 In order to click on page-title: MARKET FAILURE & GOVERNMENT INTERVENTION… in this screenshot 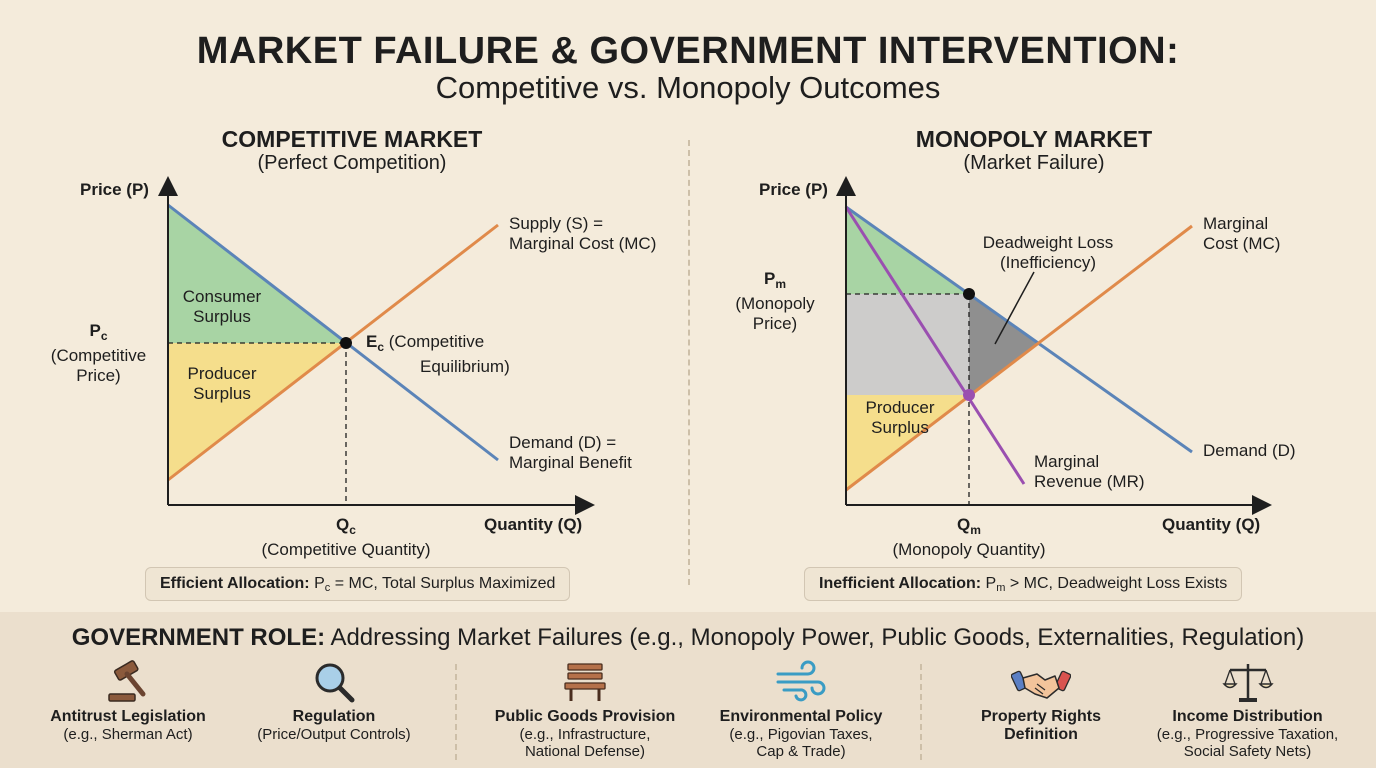, I will do `click(688, 51)`.